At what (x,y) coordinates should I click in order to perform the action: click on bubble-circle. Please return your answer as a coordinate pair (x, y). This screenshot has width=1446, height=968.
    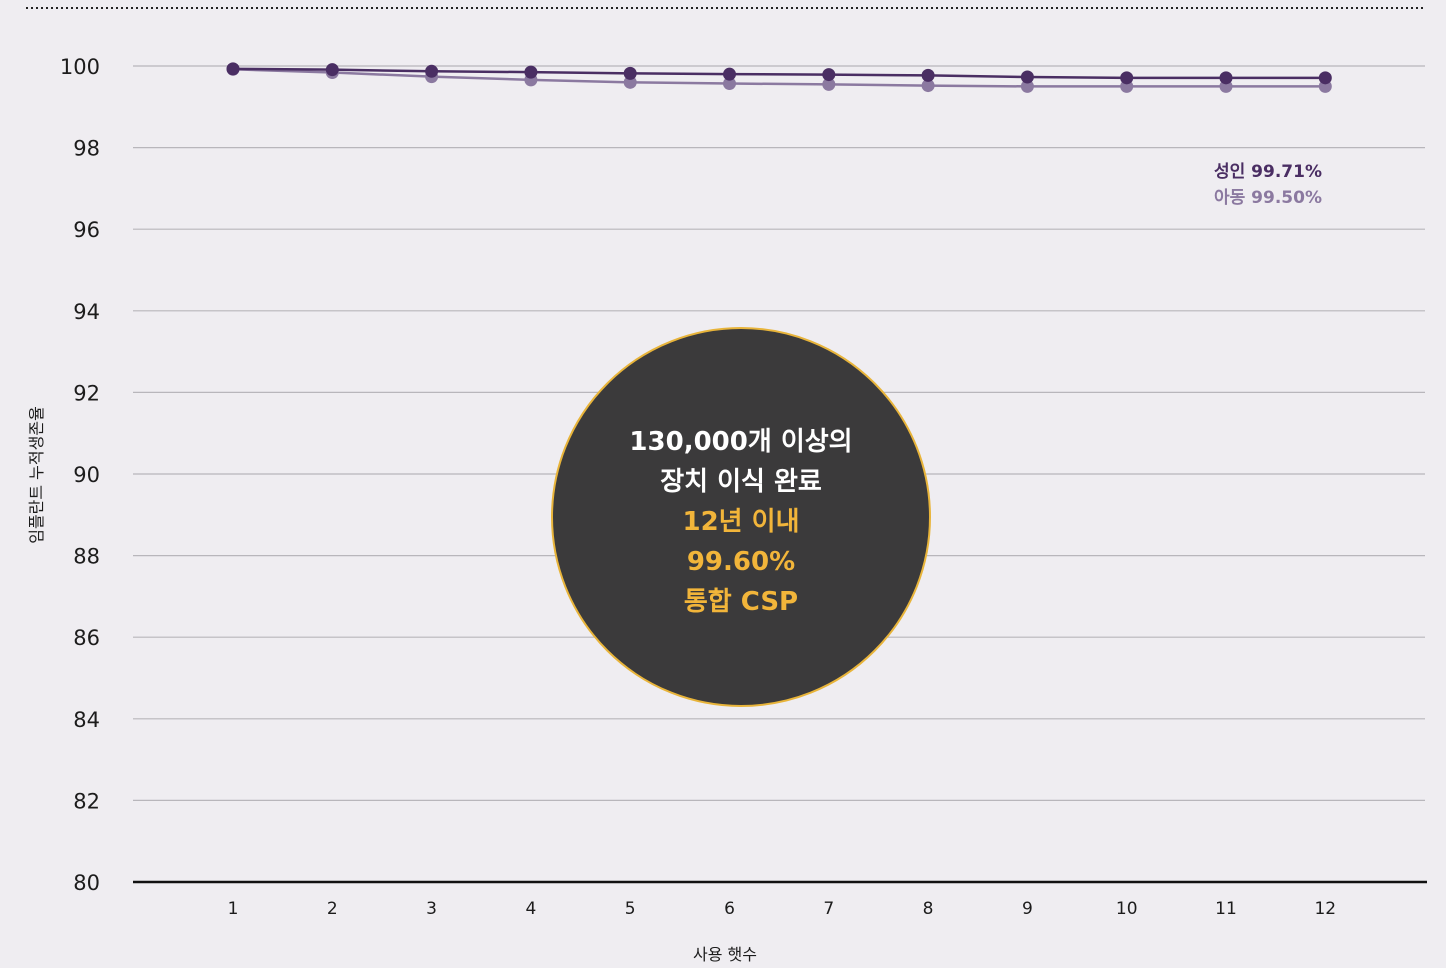
    Looking at the image, I should click on (741, 517).